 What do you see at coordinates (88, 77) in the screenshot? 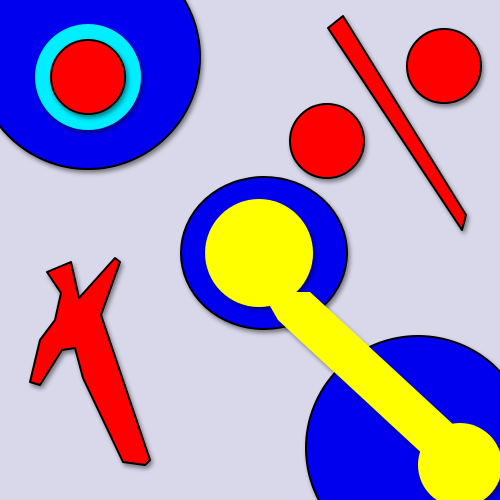
I see `red-target-dot` at bounding box center [88, 77].